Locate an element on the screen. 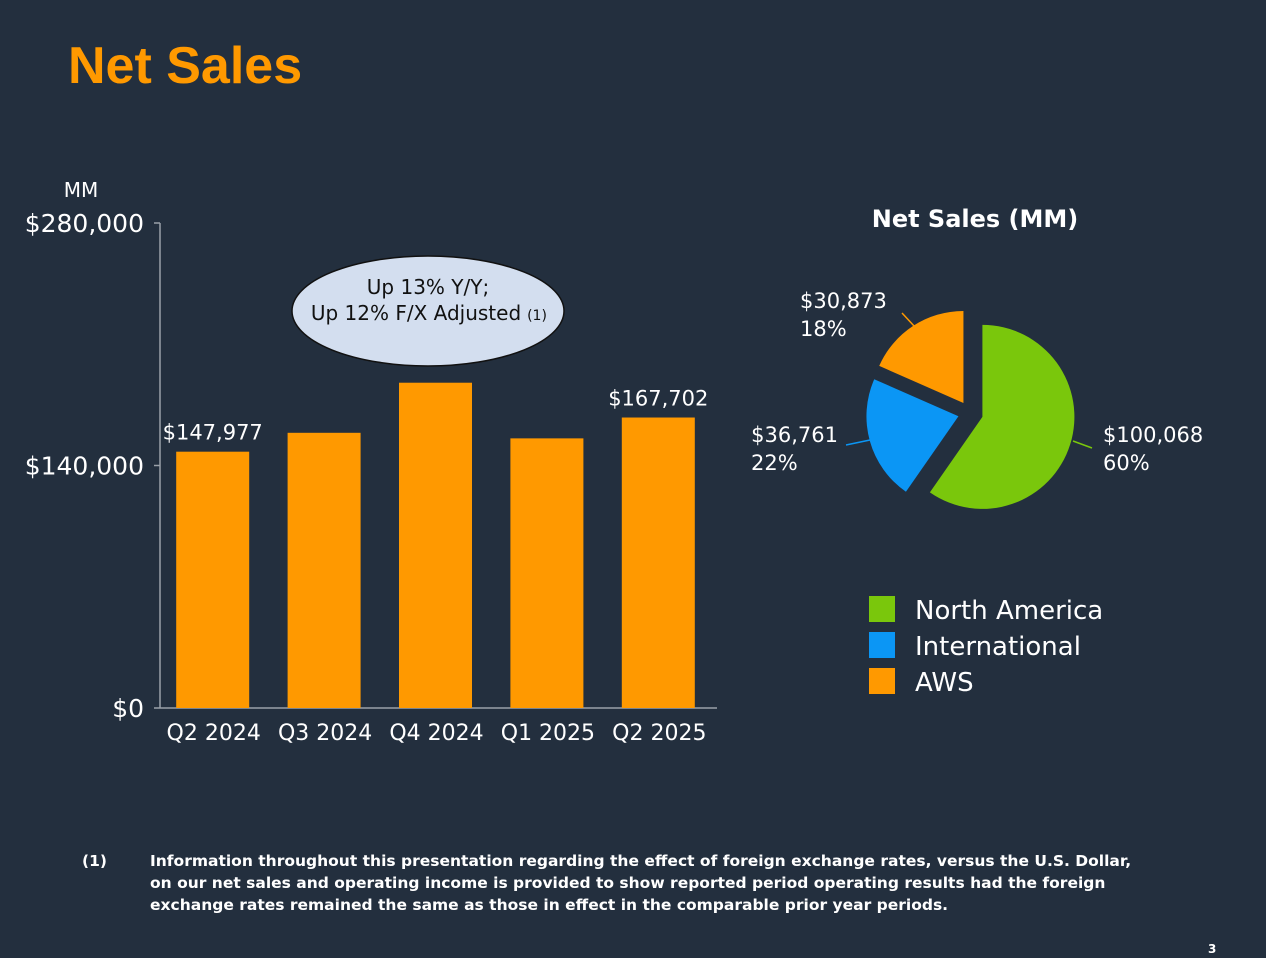 This screenshot has height=958, width=1266. legend-label: International is located at coordinates (998, 647).